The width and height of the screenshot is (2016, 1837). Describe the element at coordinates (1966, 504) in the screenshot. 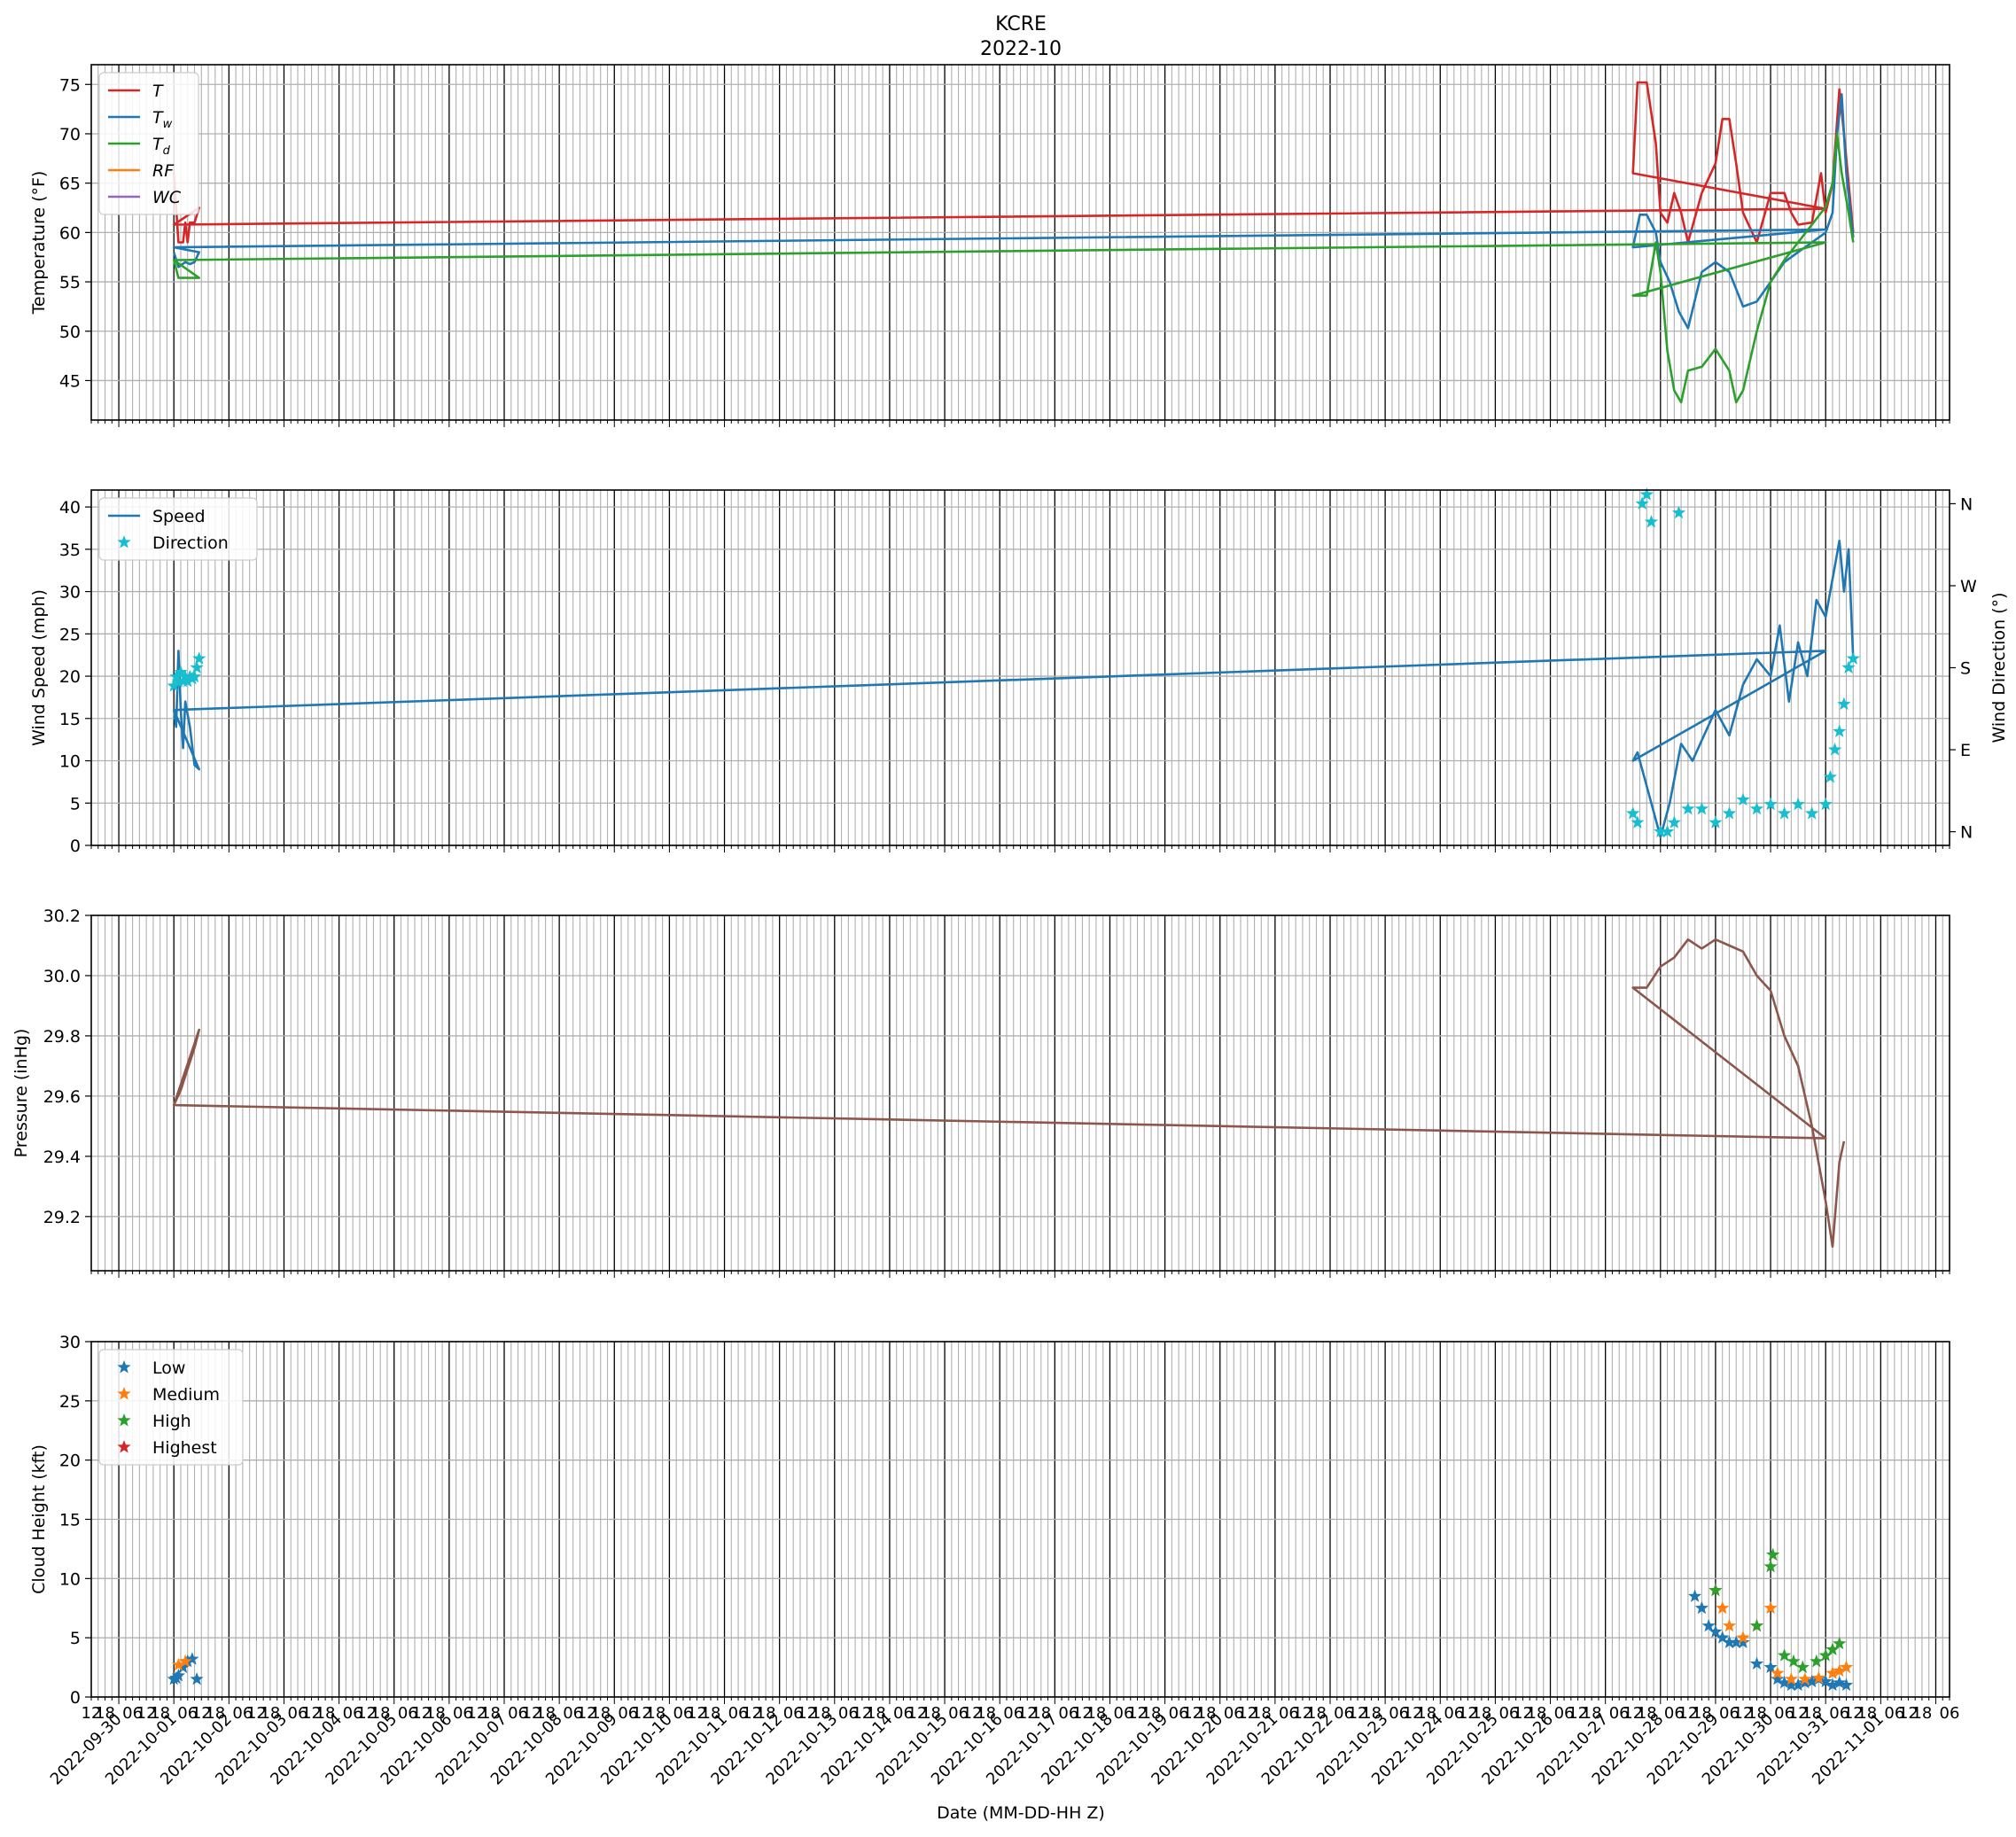

I see `y2-tick-label: N` at that location.